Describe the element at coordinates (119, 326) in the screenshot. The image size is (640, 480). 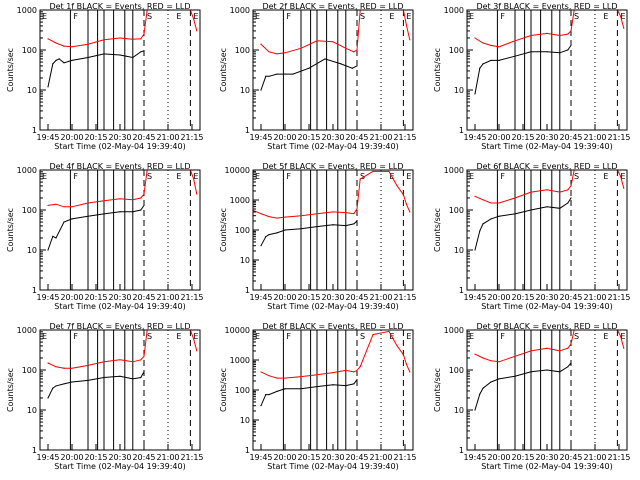
I see `chart-title: Det 7f BLACK = Events, RED = LLD` at that location.